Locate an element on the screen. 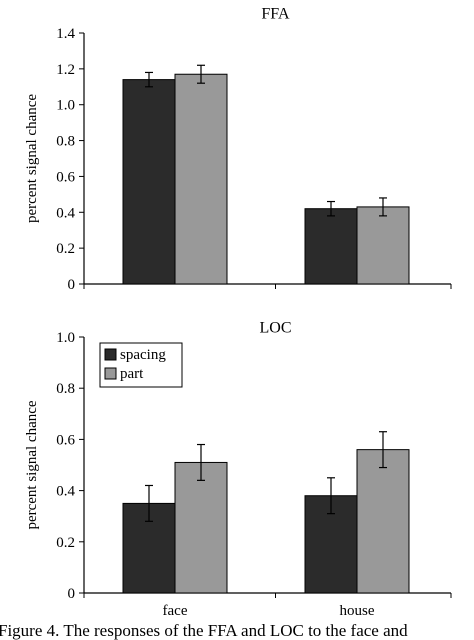 The height and width of the screenshot is (640, 474). x-category-label: face is located at coordinates (175, 611).